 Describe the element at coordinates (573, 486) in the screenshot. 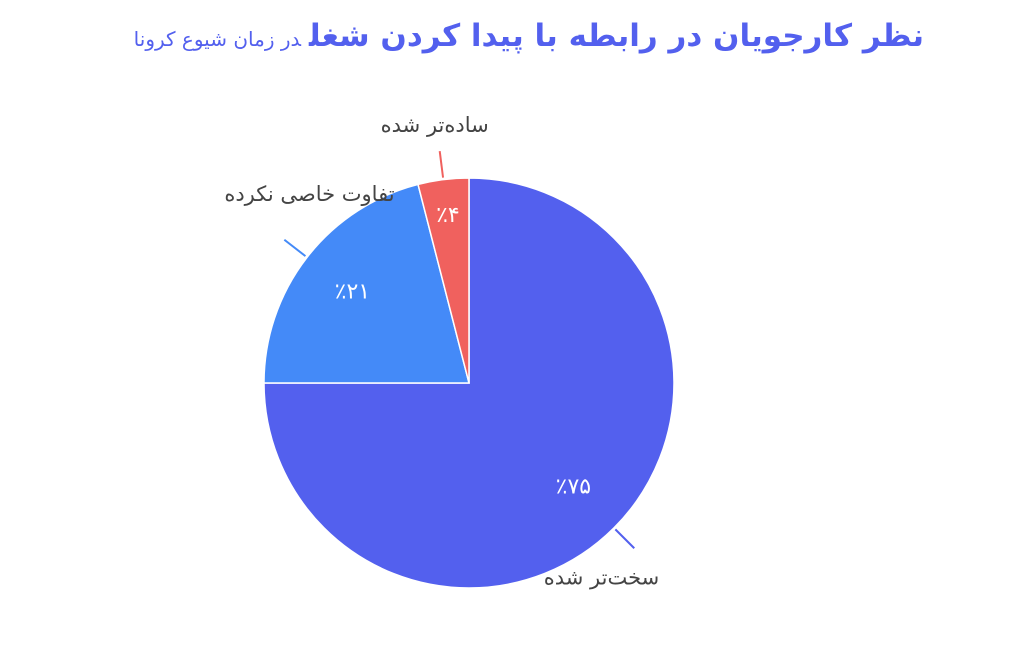

I see `value-label: ٪۷۵` at that location.